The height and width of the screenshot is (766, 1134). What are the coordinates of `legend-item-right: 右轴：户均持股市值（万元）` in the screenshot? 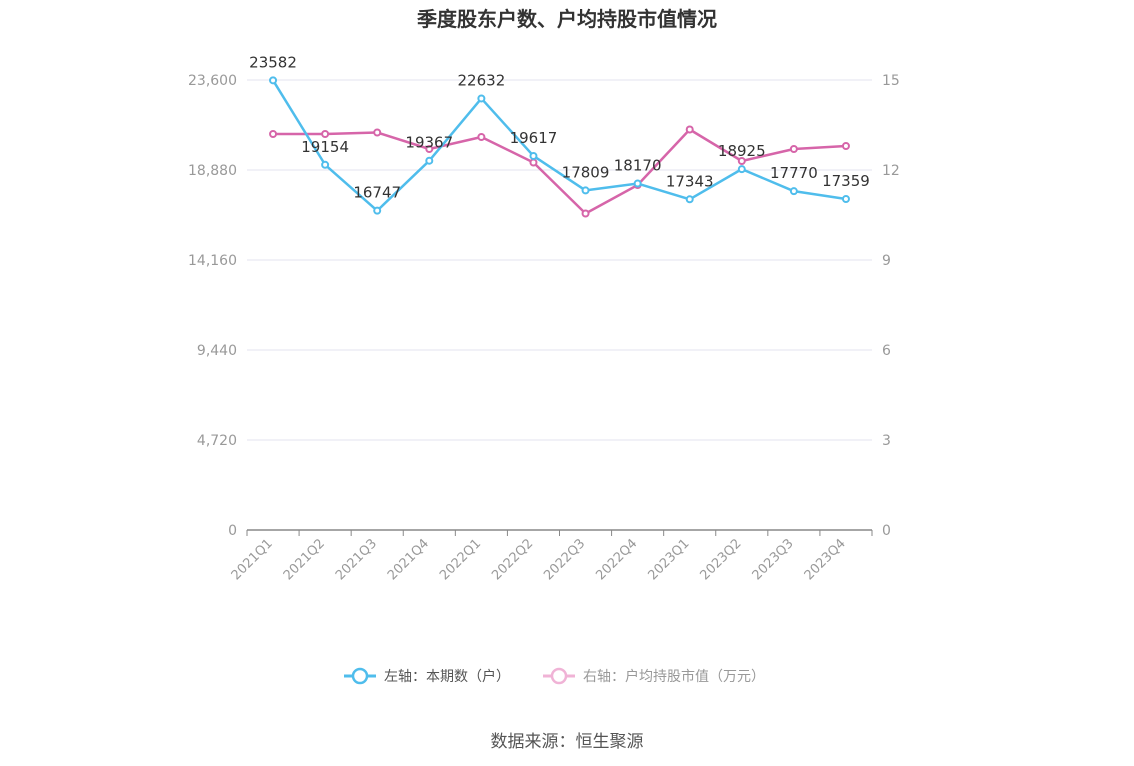 It's located at (654, 676).